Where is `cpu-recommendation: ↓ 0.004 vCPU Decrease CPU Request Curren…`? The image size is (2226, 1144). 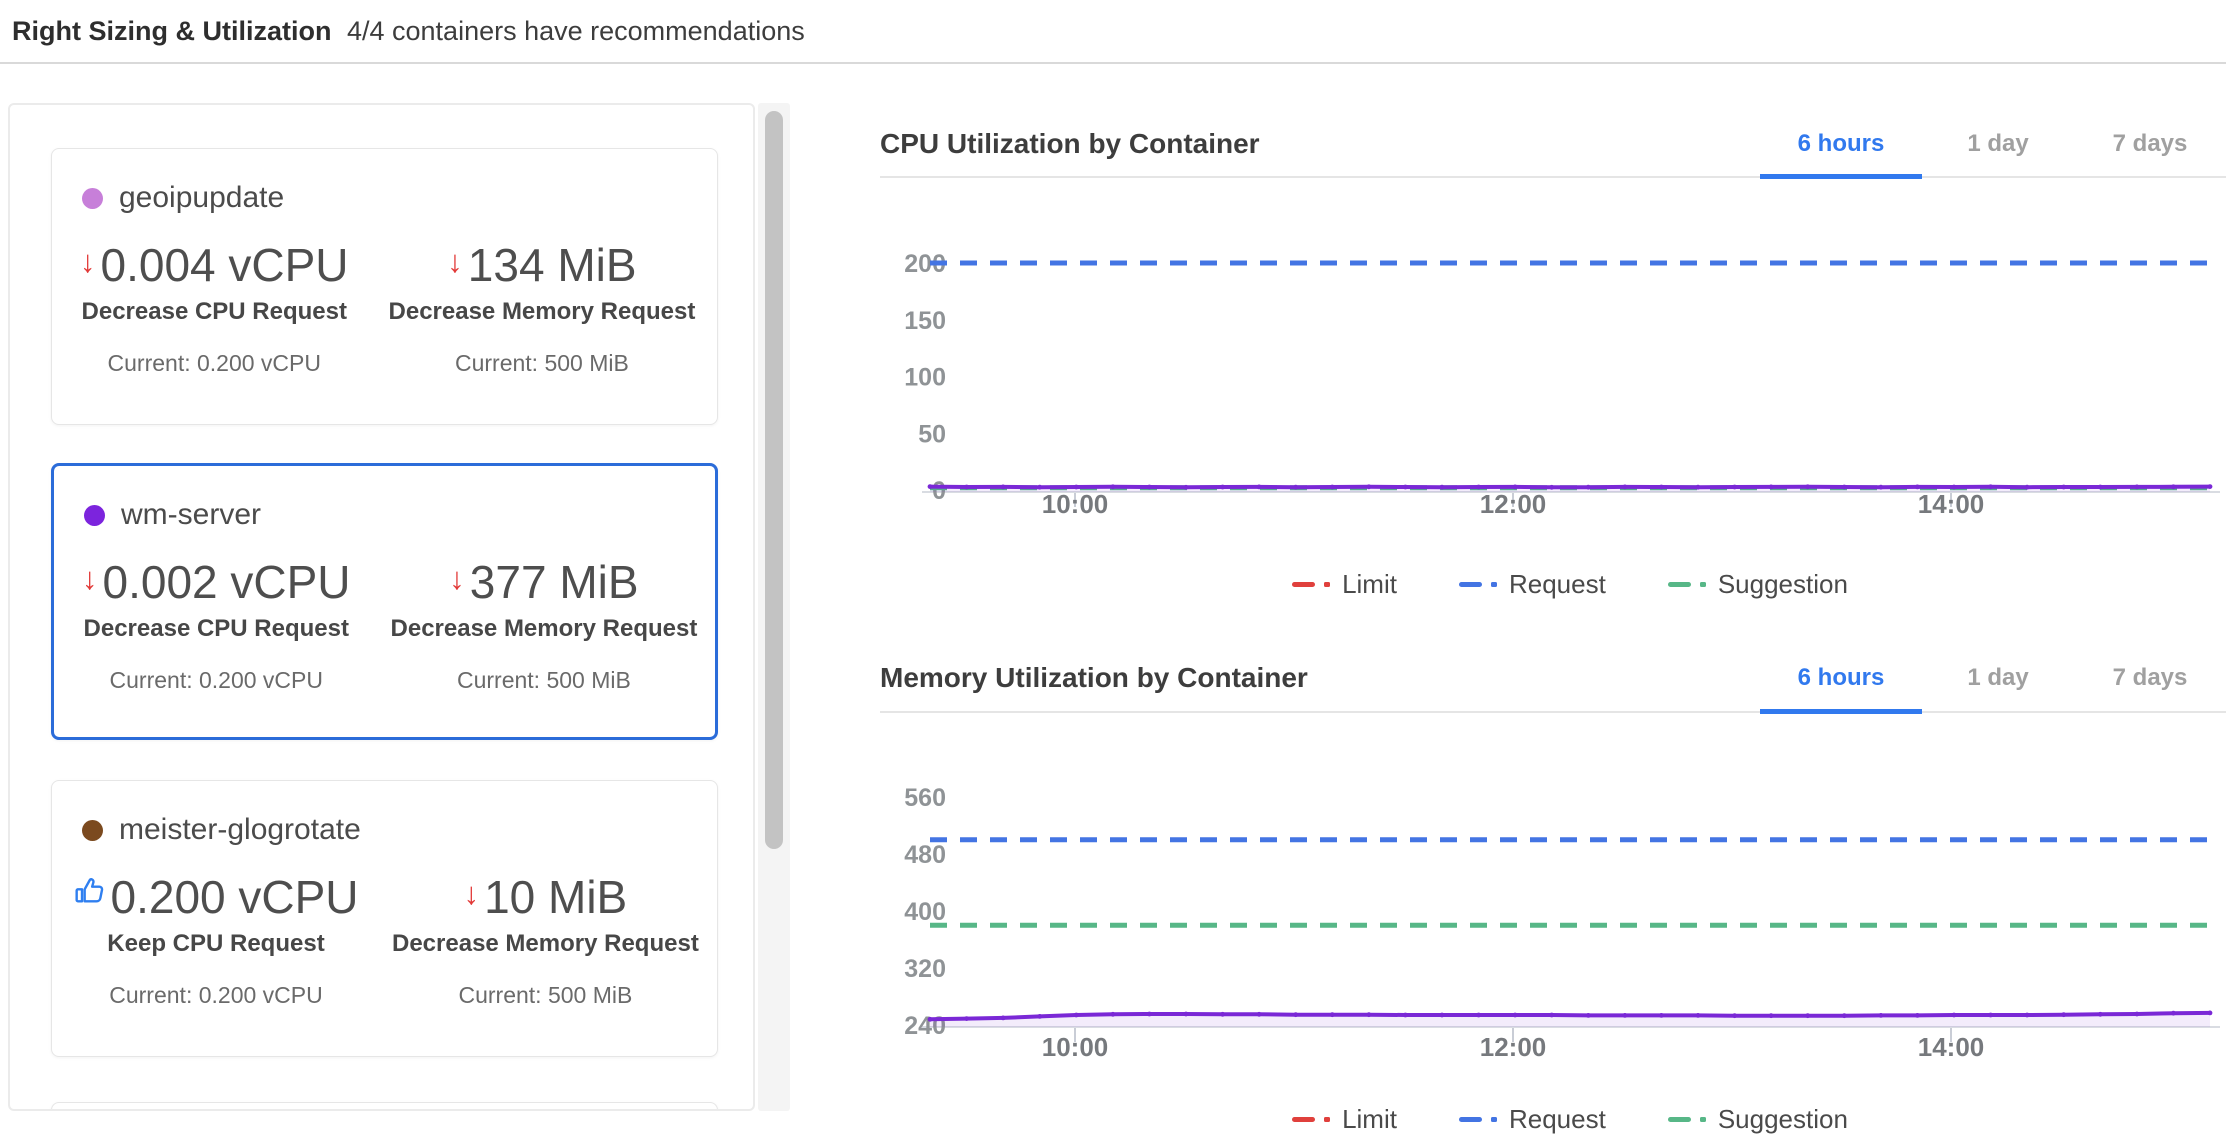 cpu-recommendation: ↓ 0.004 vCPU Decrease CPU Request Curren… is located at coordinates (214, 309).